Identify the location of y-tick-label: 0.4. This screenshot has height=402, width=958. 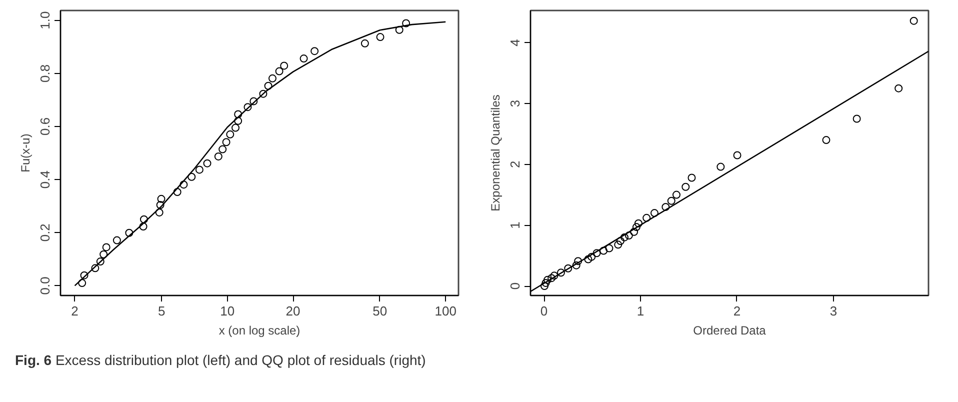
(45, 179).